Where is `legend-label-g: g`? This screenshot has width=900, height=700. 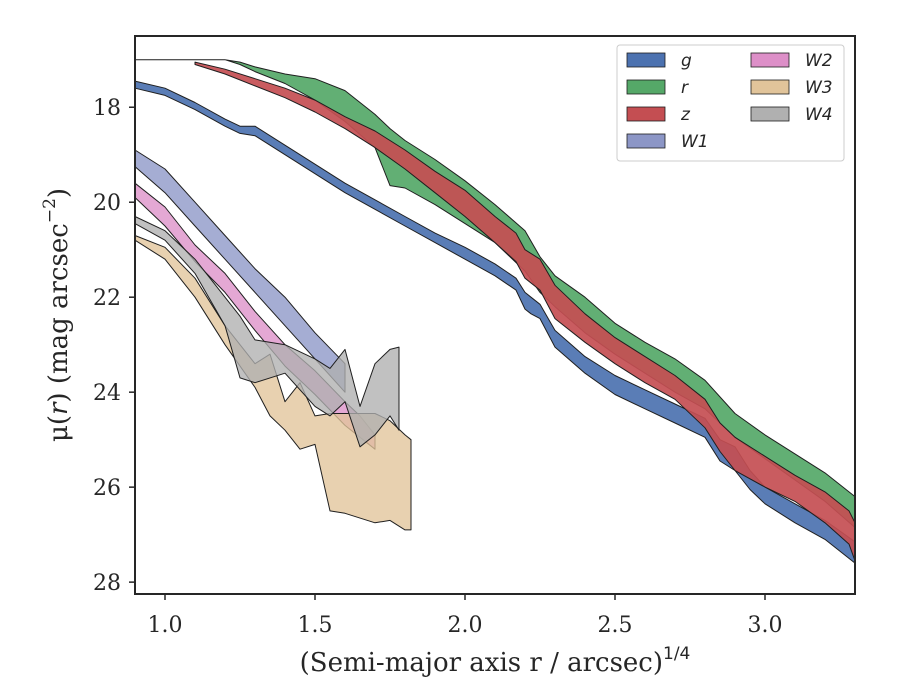 legend-label-g: g is located at coordinates (686, 61).